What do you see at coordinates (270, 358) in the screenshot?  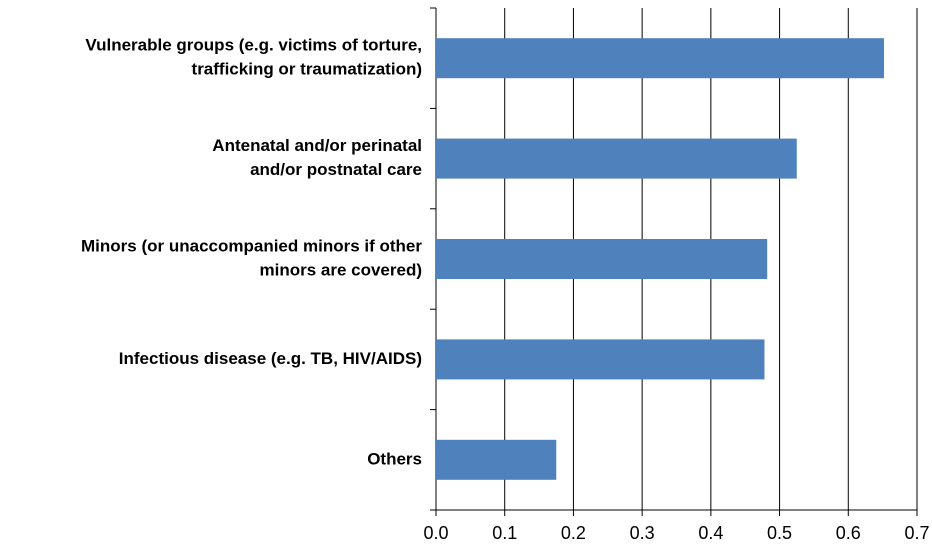 I see `y-tick-label: Infectious disease (e.g. TB, HIV/AIDS)` at bounding box center [270, 358].